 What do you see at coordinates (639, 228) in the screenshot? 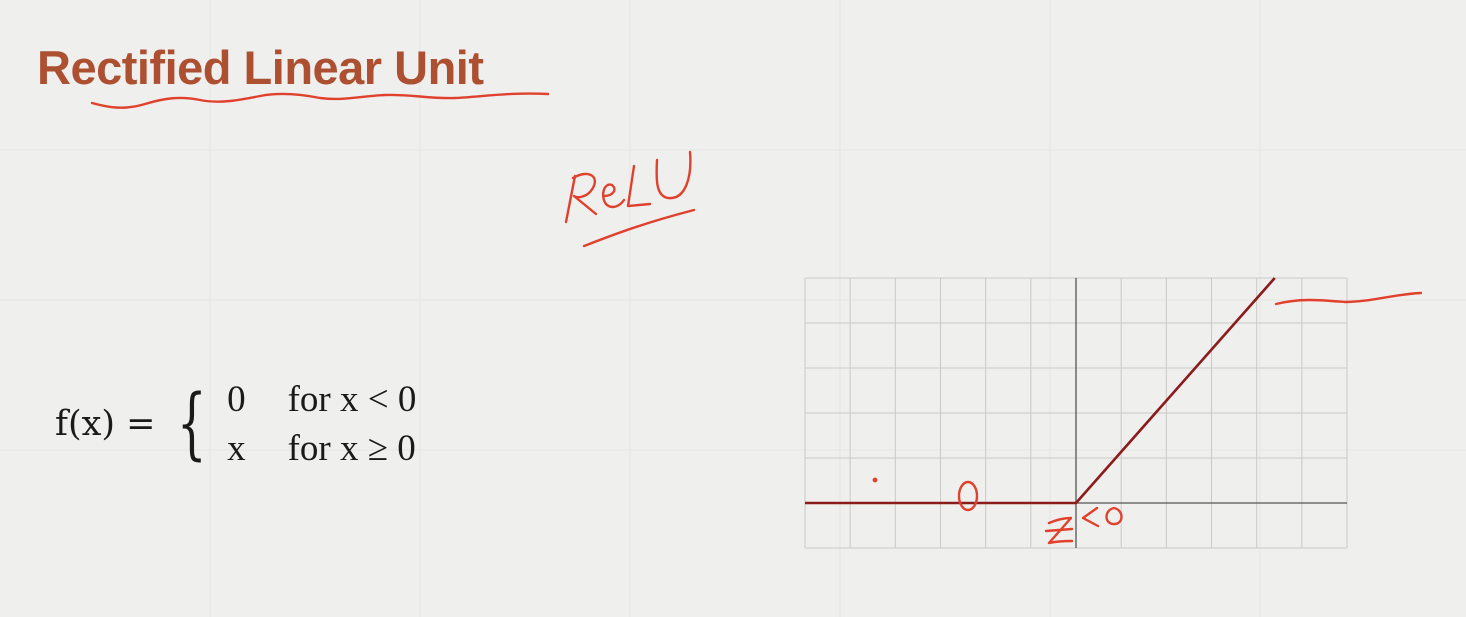
I see `relu-annotation-underline` at bounding box center [639, 228].